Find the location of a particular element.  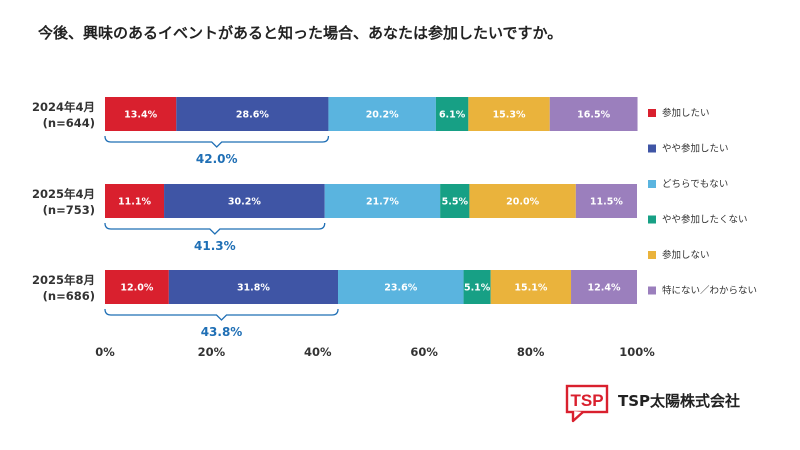

logo-text: TSP is located at coordinates (586, 400).